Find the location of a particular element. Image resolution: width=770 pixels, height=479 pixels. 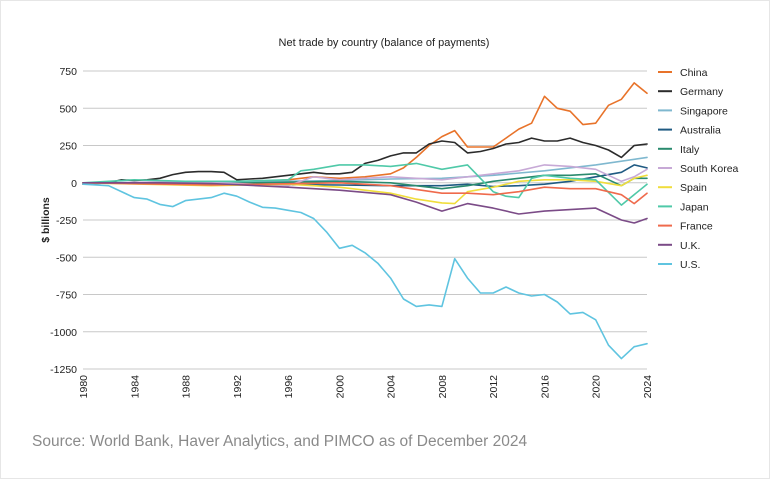

y-tick-label: -1250 is located at coordinates (63, 370).